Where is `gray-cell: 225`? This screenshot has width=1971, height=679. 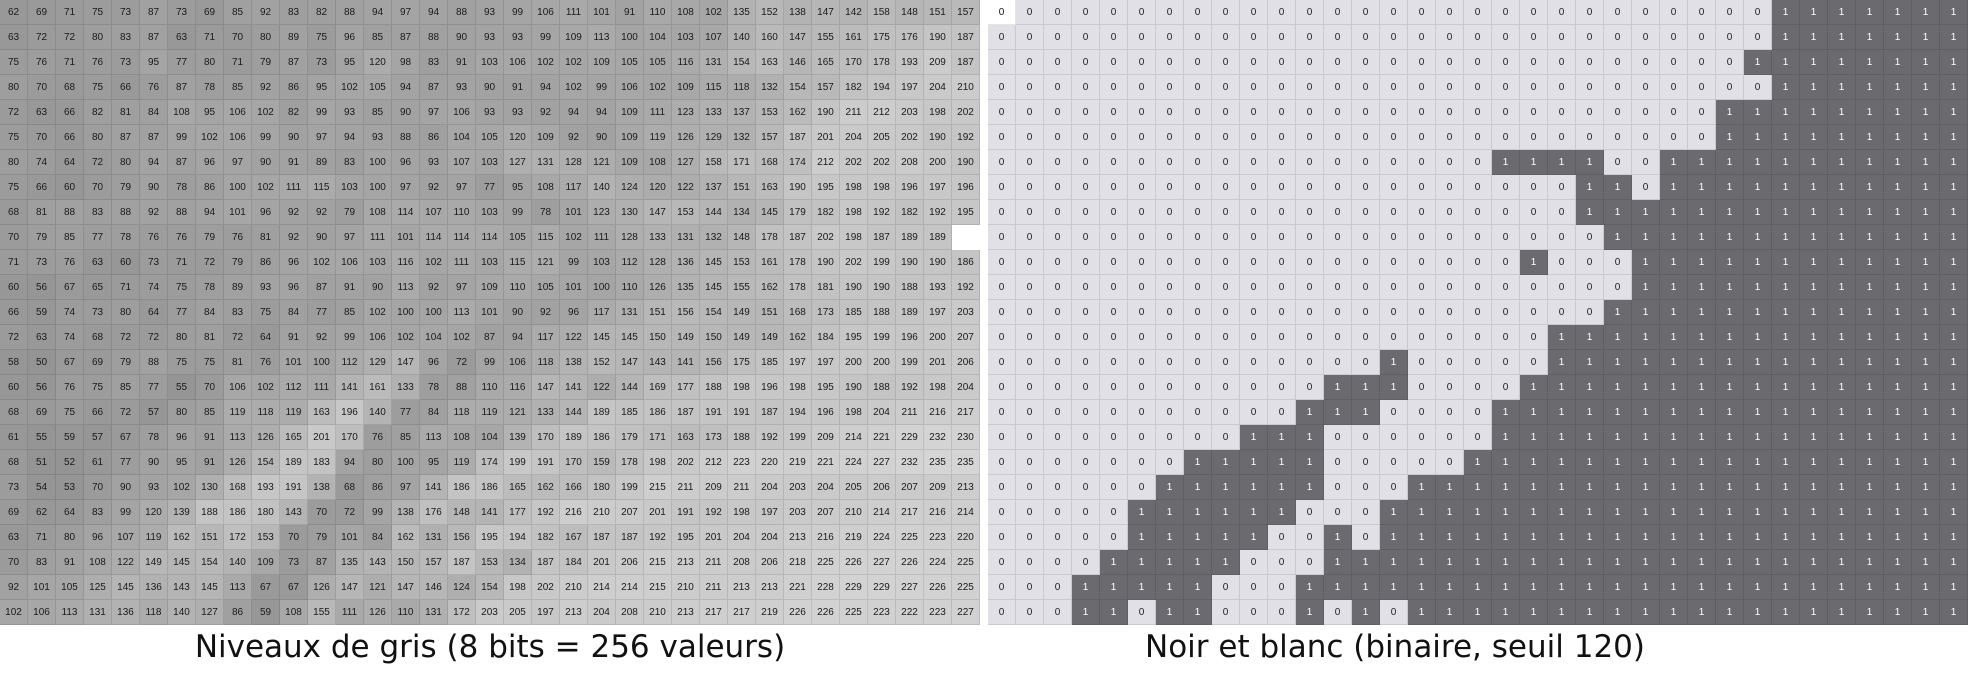 gray-cell: 225 is located at coordinates (910, 537).